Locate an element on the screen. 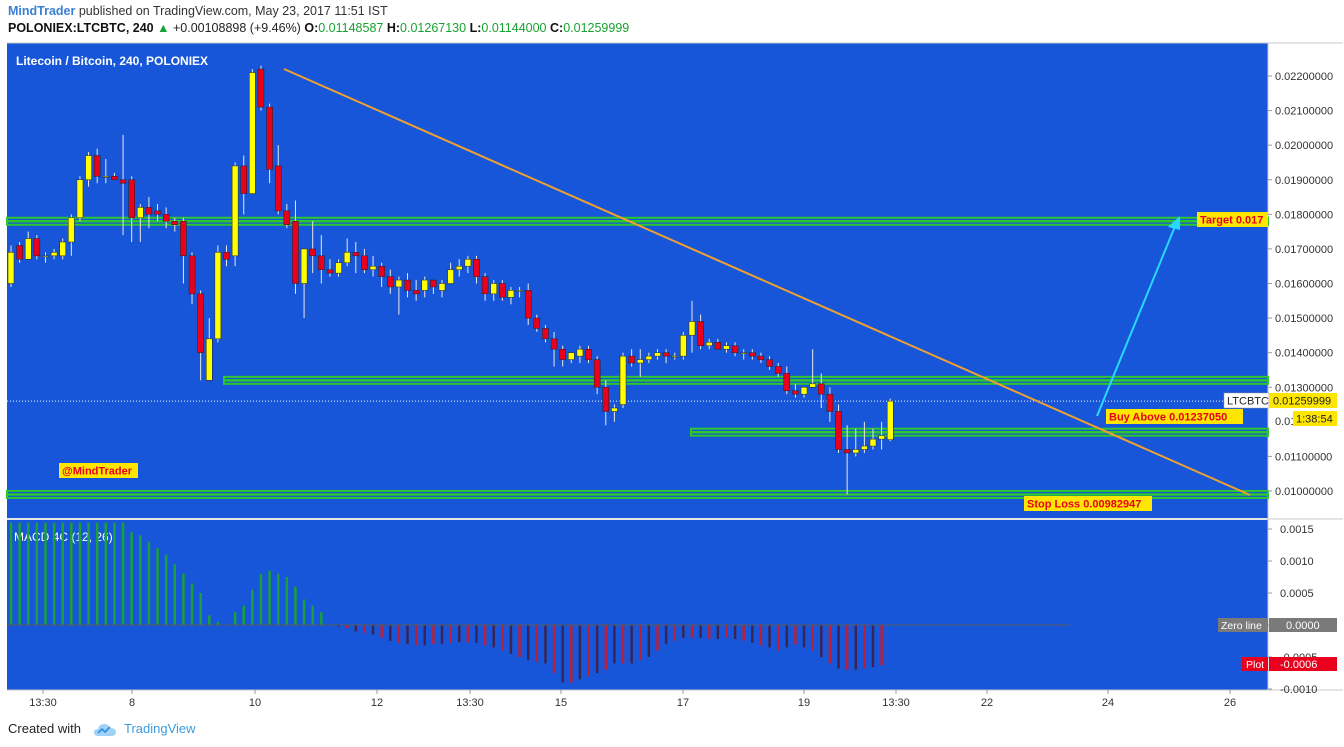 The height and width of the screenshot is (747, 1344). price-tick-label-4: 0.01800000 is located at coordinates (1304, 215).